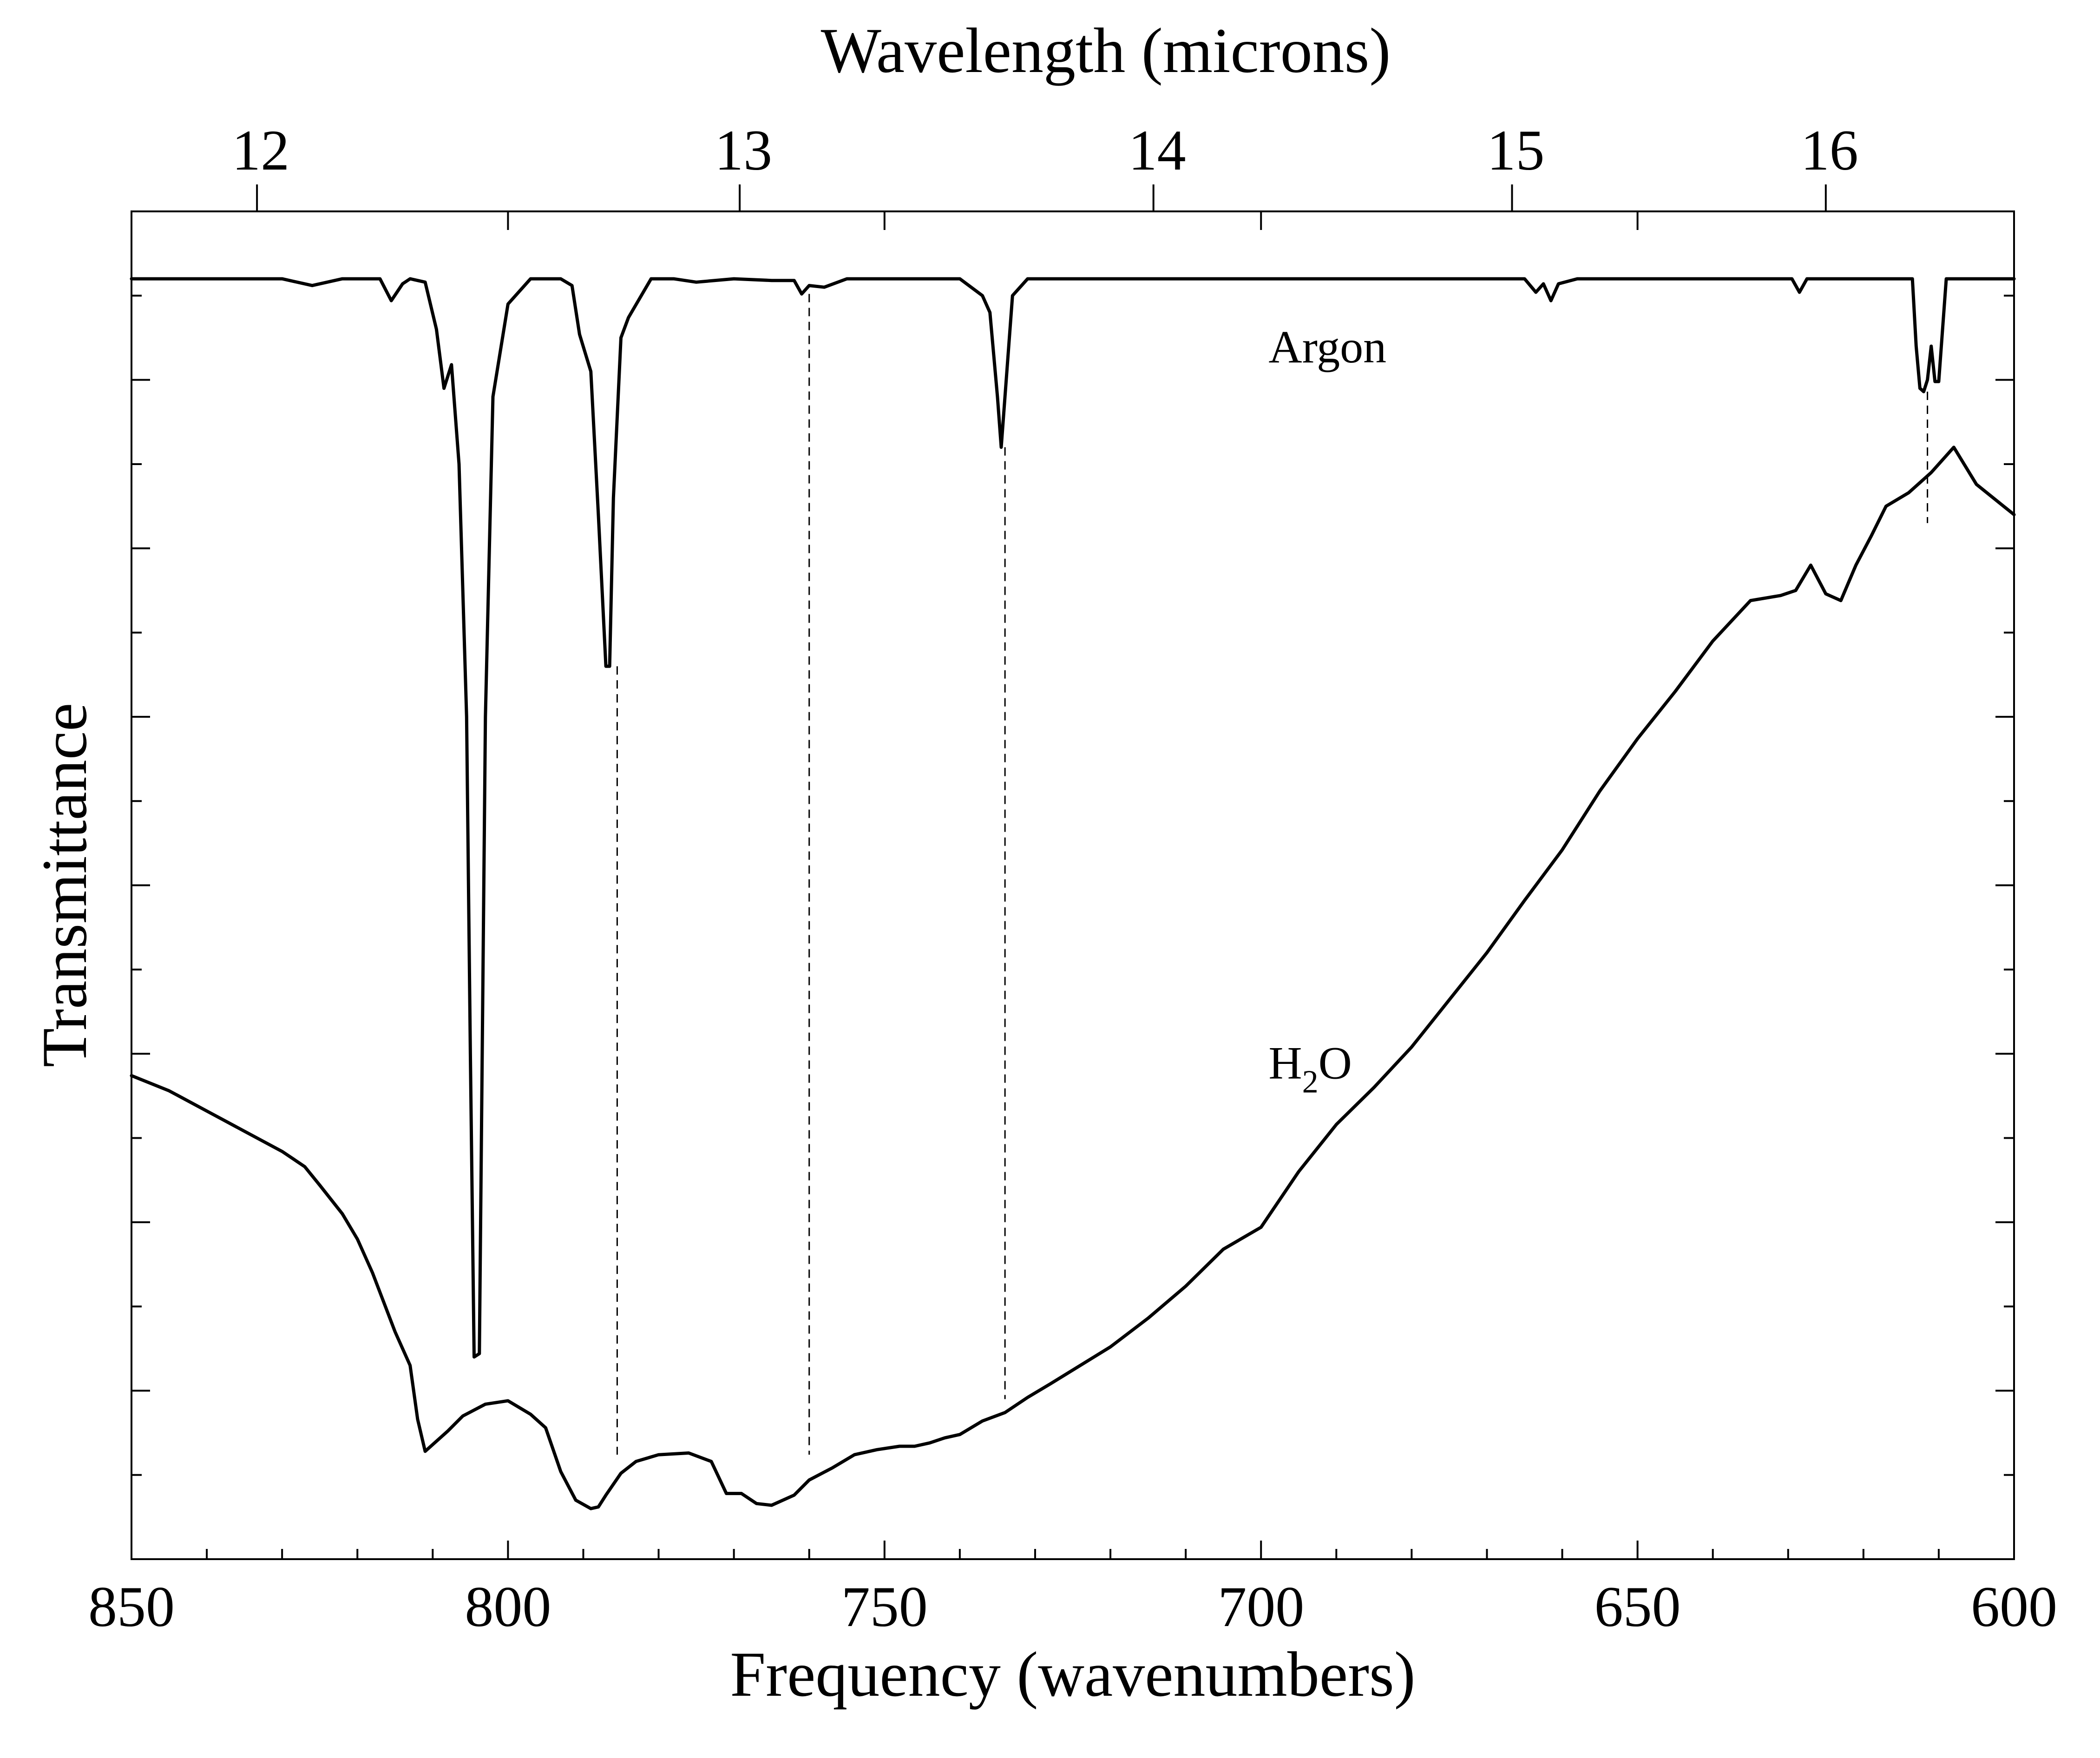 The width and height of the screenshot is (2100, 1758). I want to click on x-tick-label: 800, so click(508, 1607).